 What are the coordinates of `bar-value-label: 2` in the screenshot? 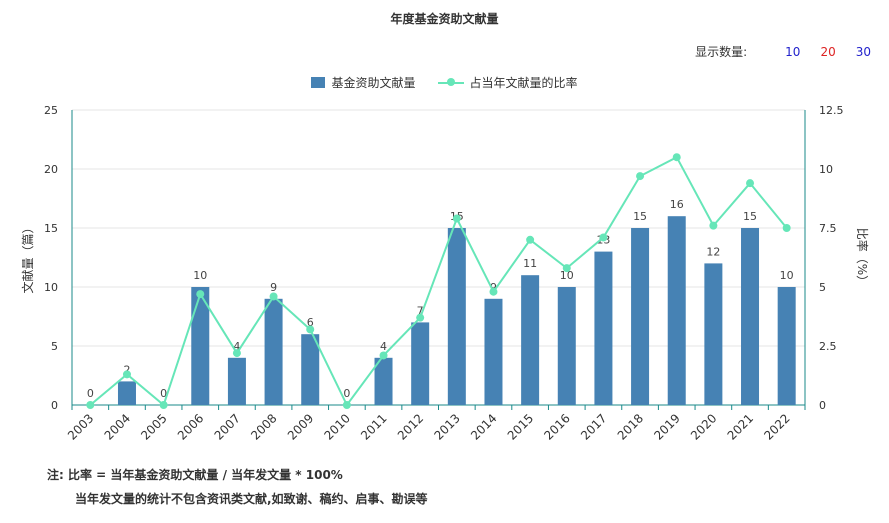 It's located at (126, 369).